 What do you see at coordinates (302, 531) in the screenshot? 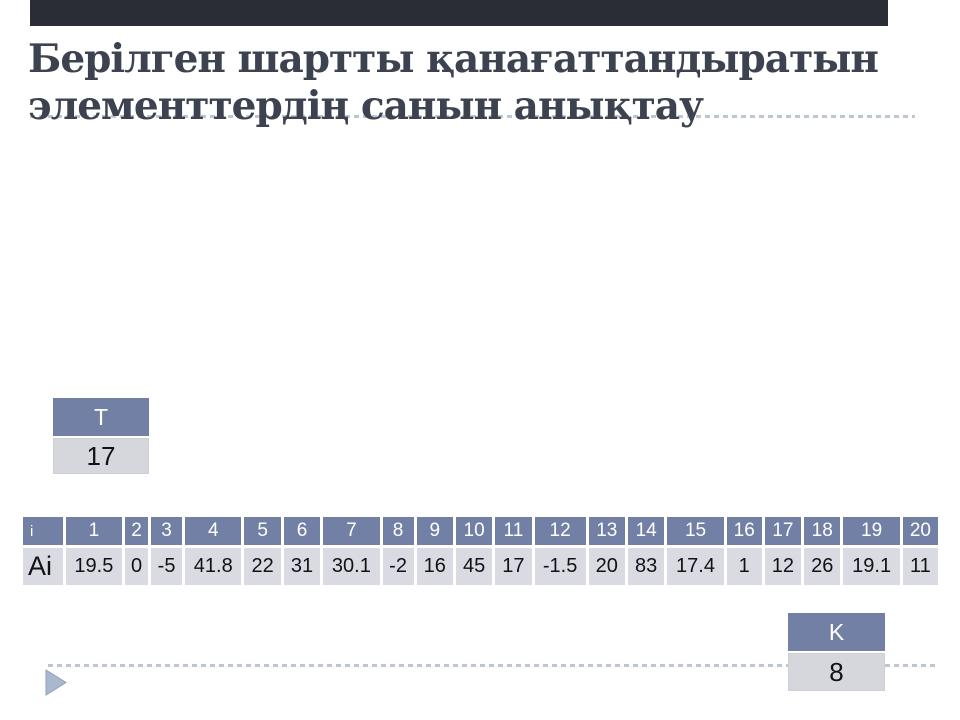
I see `index-header-cell: 6` at bounding box center [302, 531].